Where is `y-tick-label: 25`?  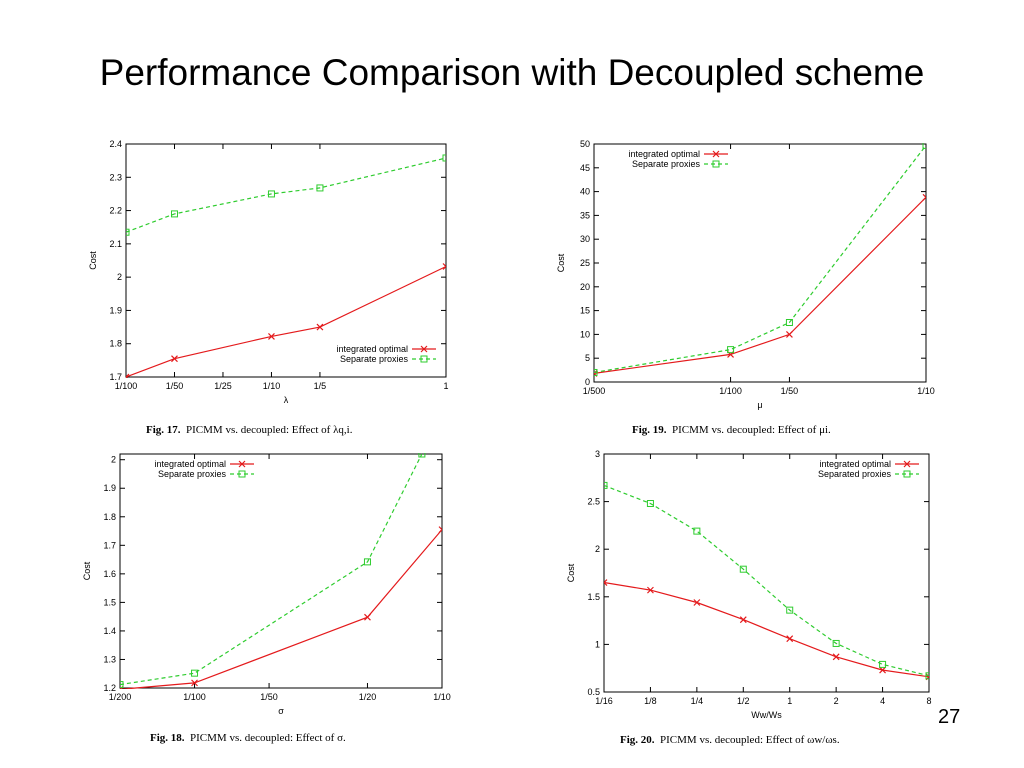
y-tick-label: 25 is located at coordinates (585, 263).